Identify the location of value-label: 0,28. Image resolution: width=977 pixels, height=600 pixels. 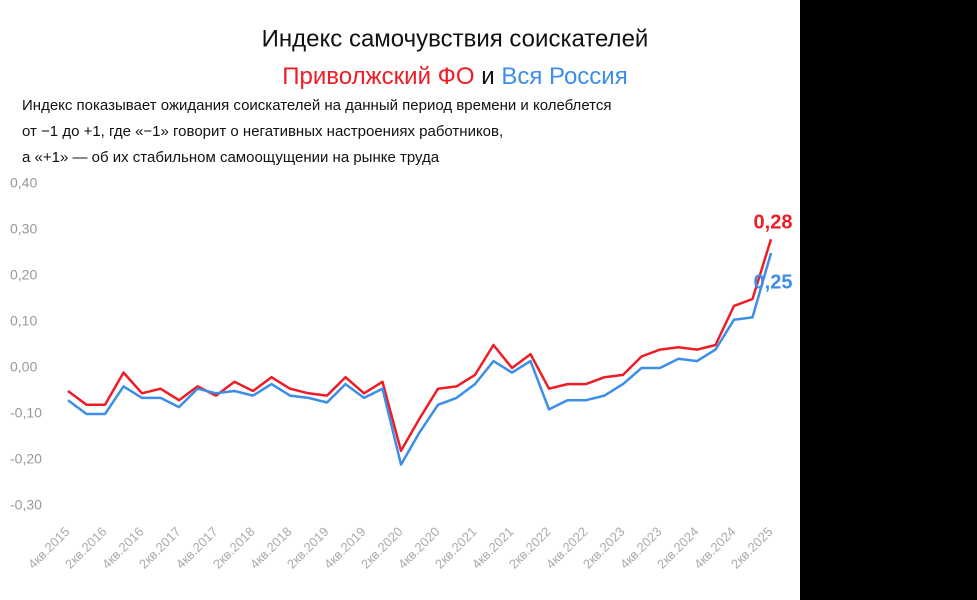
(773, 222).